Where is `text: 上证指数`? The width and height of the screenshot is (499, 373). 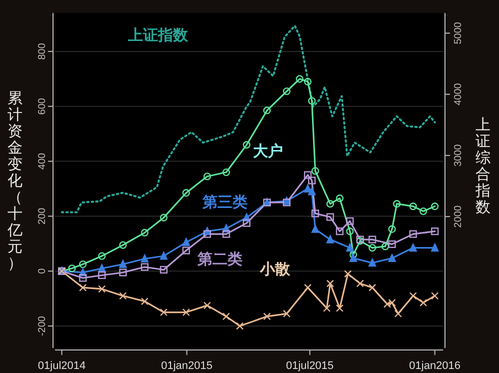 text: 上证指数 is located at coordinates (158, 35).